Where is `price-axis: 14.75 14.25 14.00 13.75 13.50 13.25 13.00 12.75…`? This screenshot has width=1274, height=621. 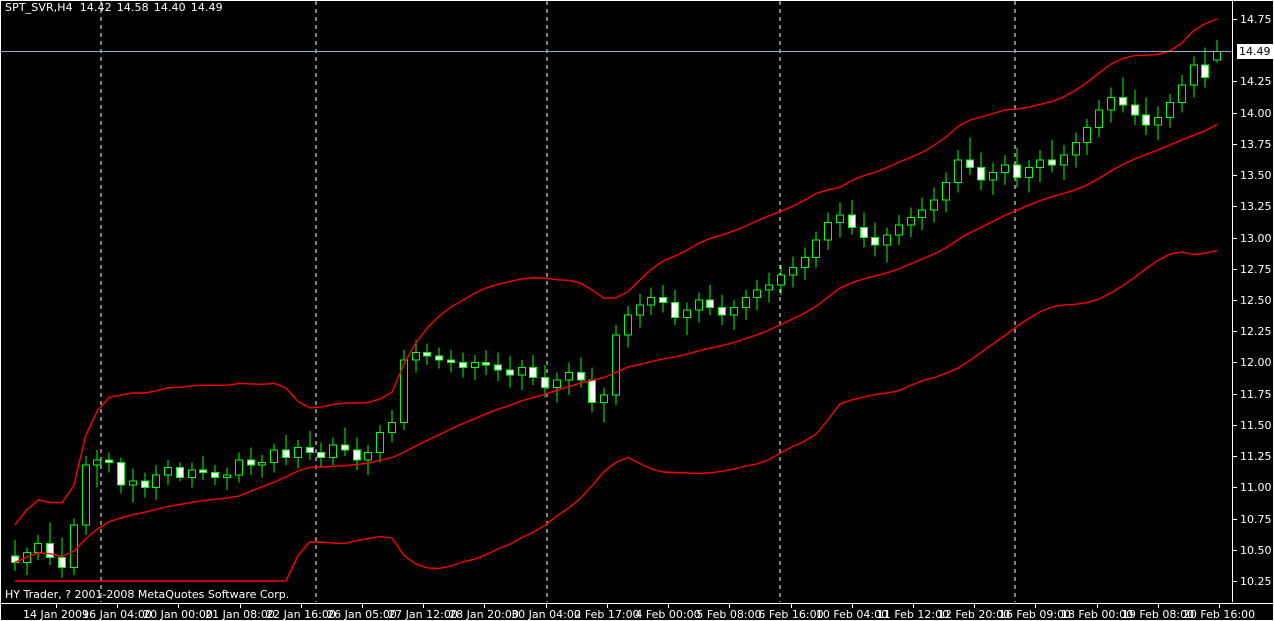 price-axis: 14.75 14.25 14.00 13.75 13.50 13.25 13.00 12.75… is located at coordinates (1253, 301).